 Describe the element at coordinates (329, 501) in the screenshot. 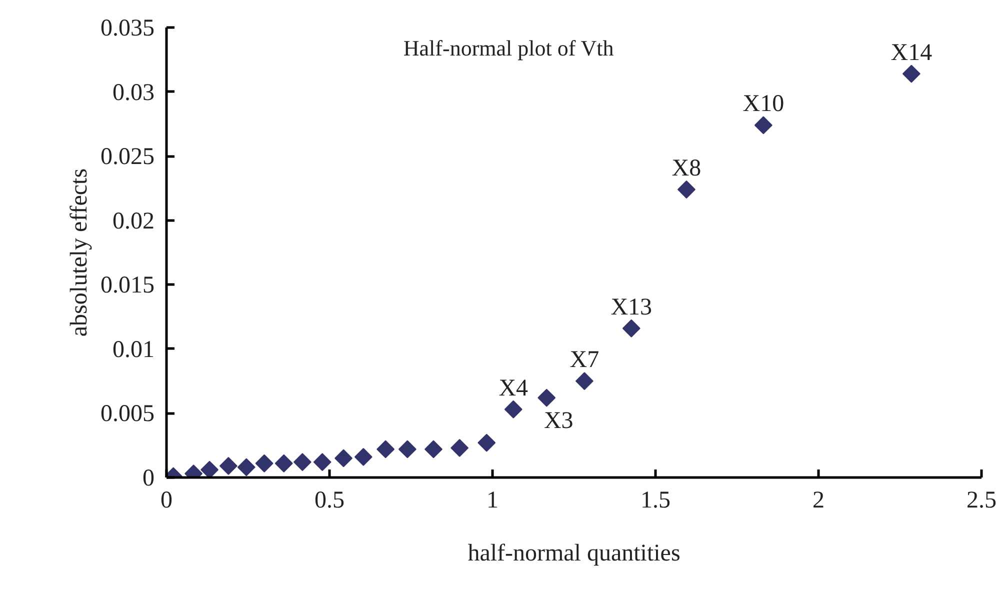

I see `x-tick-label: 0.5` at that location.